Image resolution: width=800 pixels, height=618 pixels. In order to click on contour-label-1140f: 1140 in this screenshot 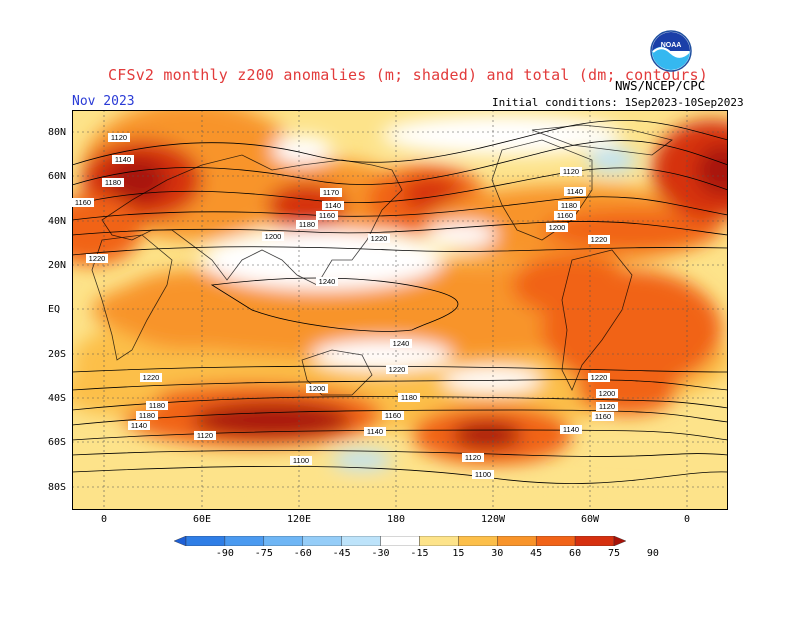, I will do `click(571, 429)`.